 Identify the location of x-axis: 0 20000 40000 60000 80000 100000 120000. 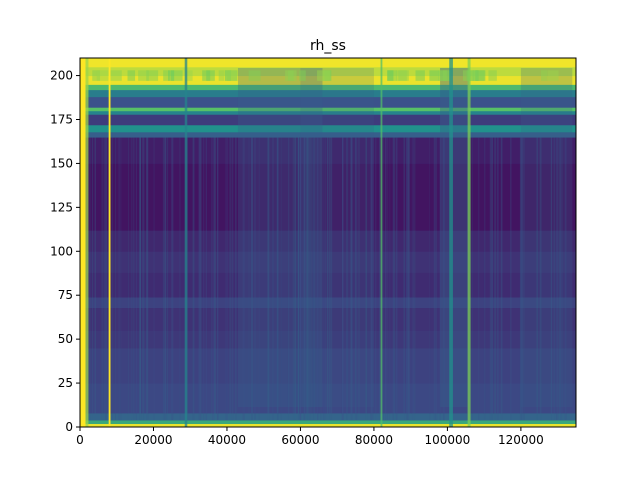
(310, 437).